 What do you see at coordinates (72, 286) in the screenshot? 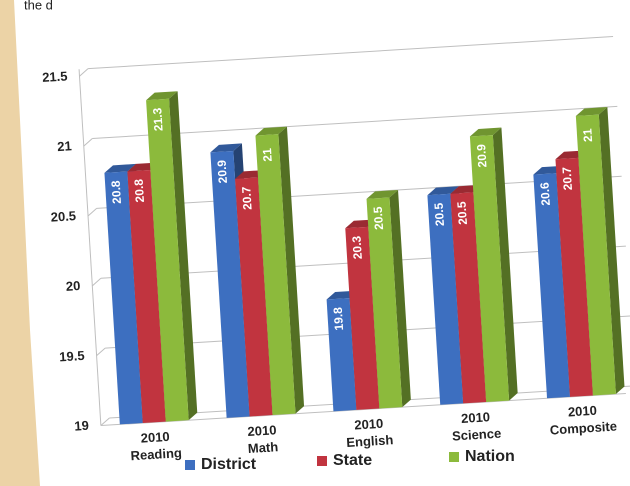
I see `y-tick-label: 20` at bounding box center [72, 286].